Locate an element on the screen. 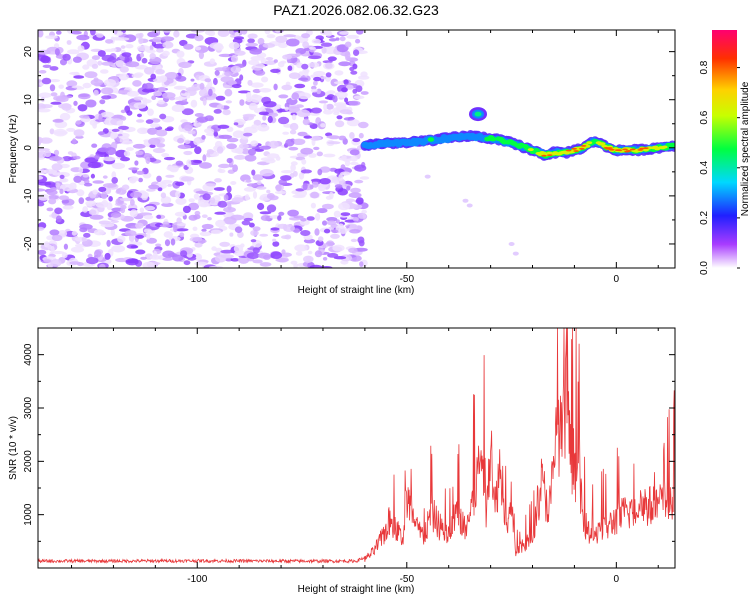 This screenshot has height=600, width=750. spectrogram-xlabel: Height of straight line (km) is located at coordinates (356, 290).